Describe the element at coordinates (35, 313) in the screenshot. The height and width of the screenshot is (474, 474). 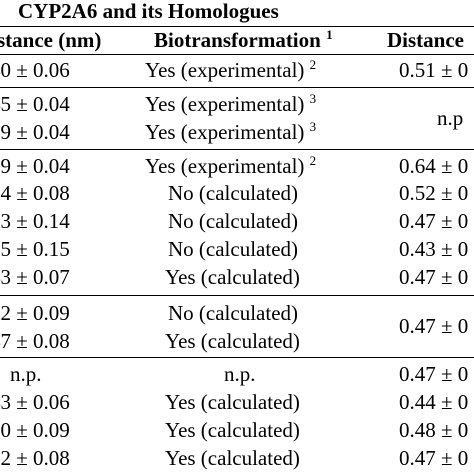
I see `row-9-distance: 72 ± 0.09` at that location.